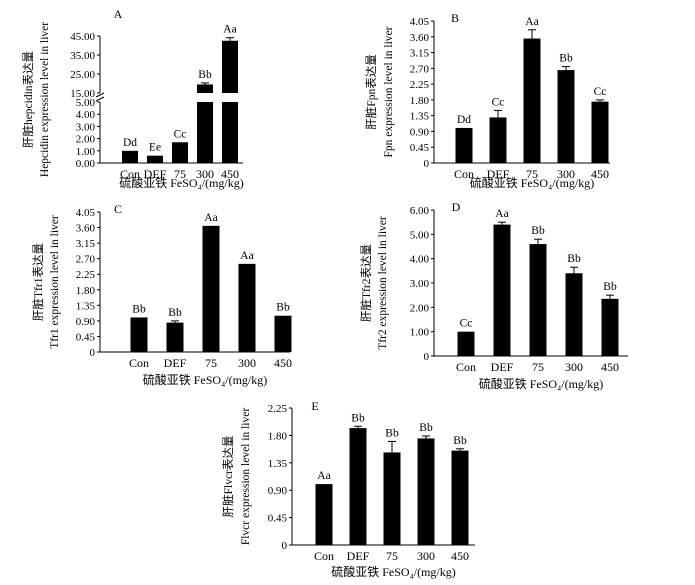 The width and height of the screenshot is (695, 585). I want to click on y-axis-title-cn: 肝脏Tfr2表达量, so click(366, 283).